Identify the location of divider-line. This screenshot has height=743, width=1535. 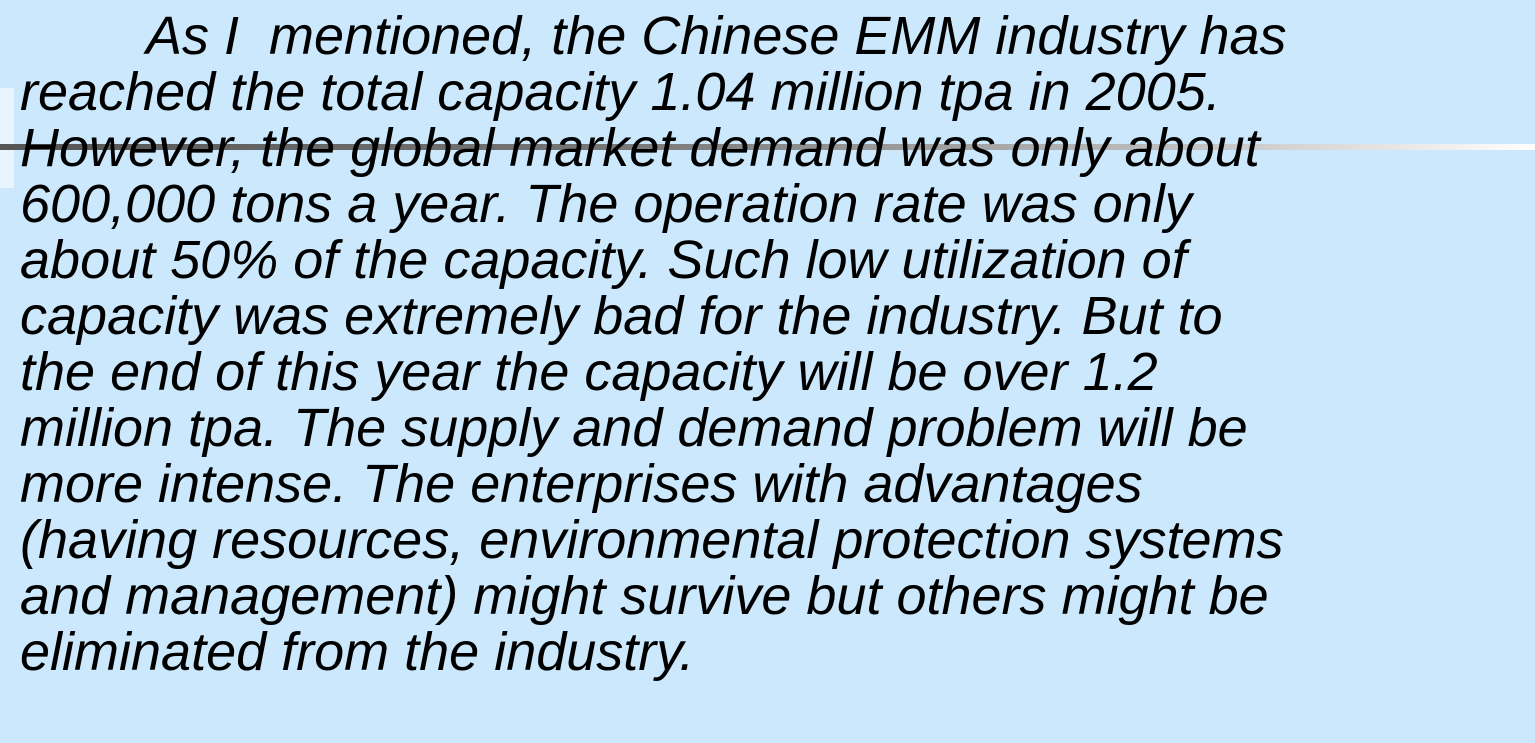
(767, 147).